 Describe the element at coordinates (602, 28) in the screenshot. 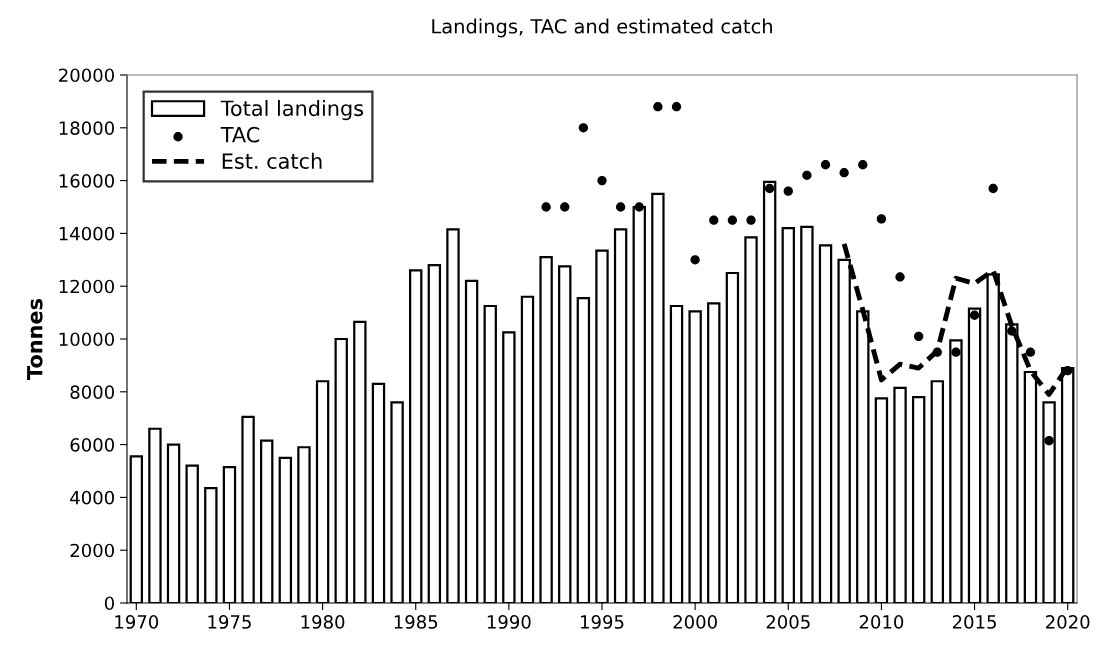

I see `chart-title: Landings, TAC and estimated catch` at that location.